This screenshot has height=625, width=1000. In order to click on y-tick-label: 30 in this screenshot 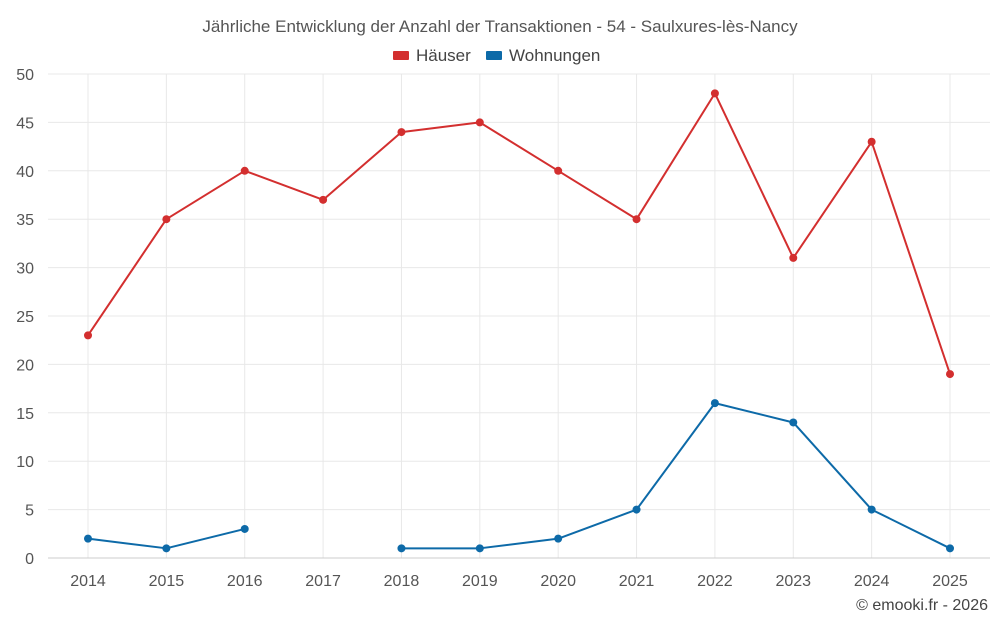, I will do `click(25, 269)`.